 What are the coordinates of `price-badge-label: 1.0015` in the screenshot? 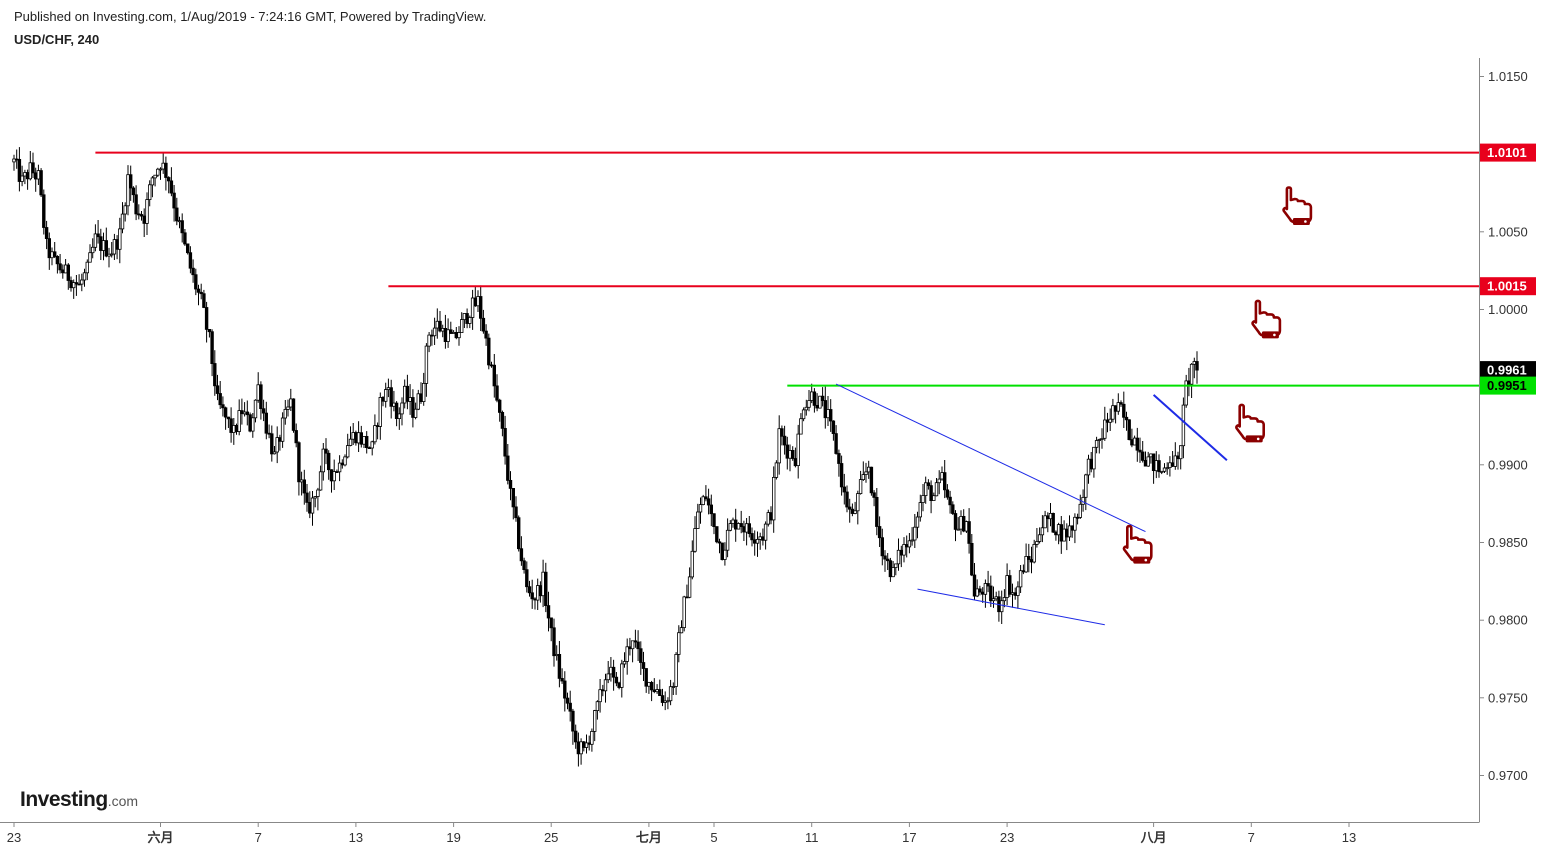 It's located at (1507, 286).